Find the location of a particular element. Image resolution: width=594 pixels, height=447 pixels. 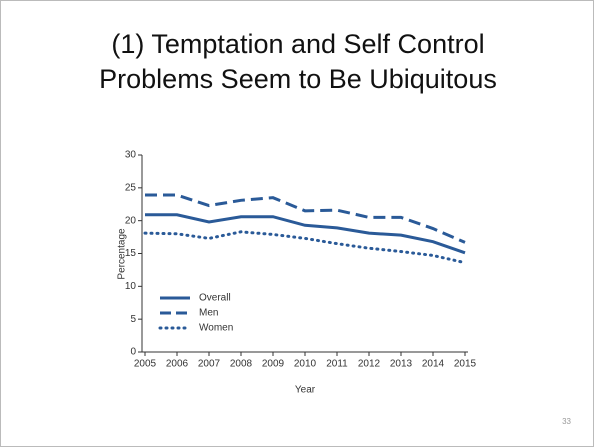

x-tick-label: 2010 is located at coordinates (305, 364).